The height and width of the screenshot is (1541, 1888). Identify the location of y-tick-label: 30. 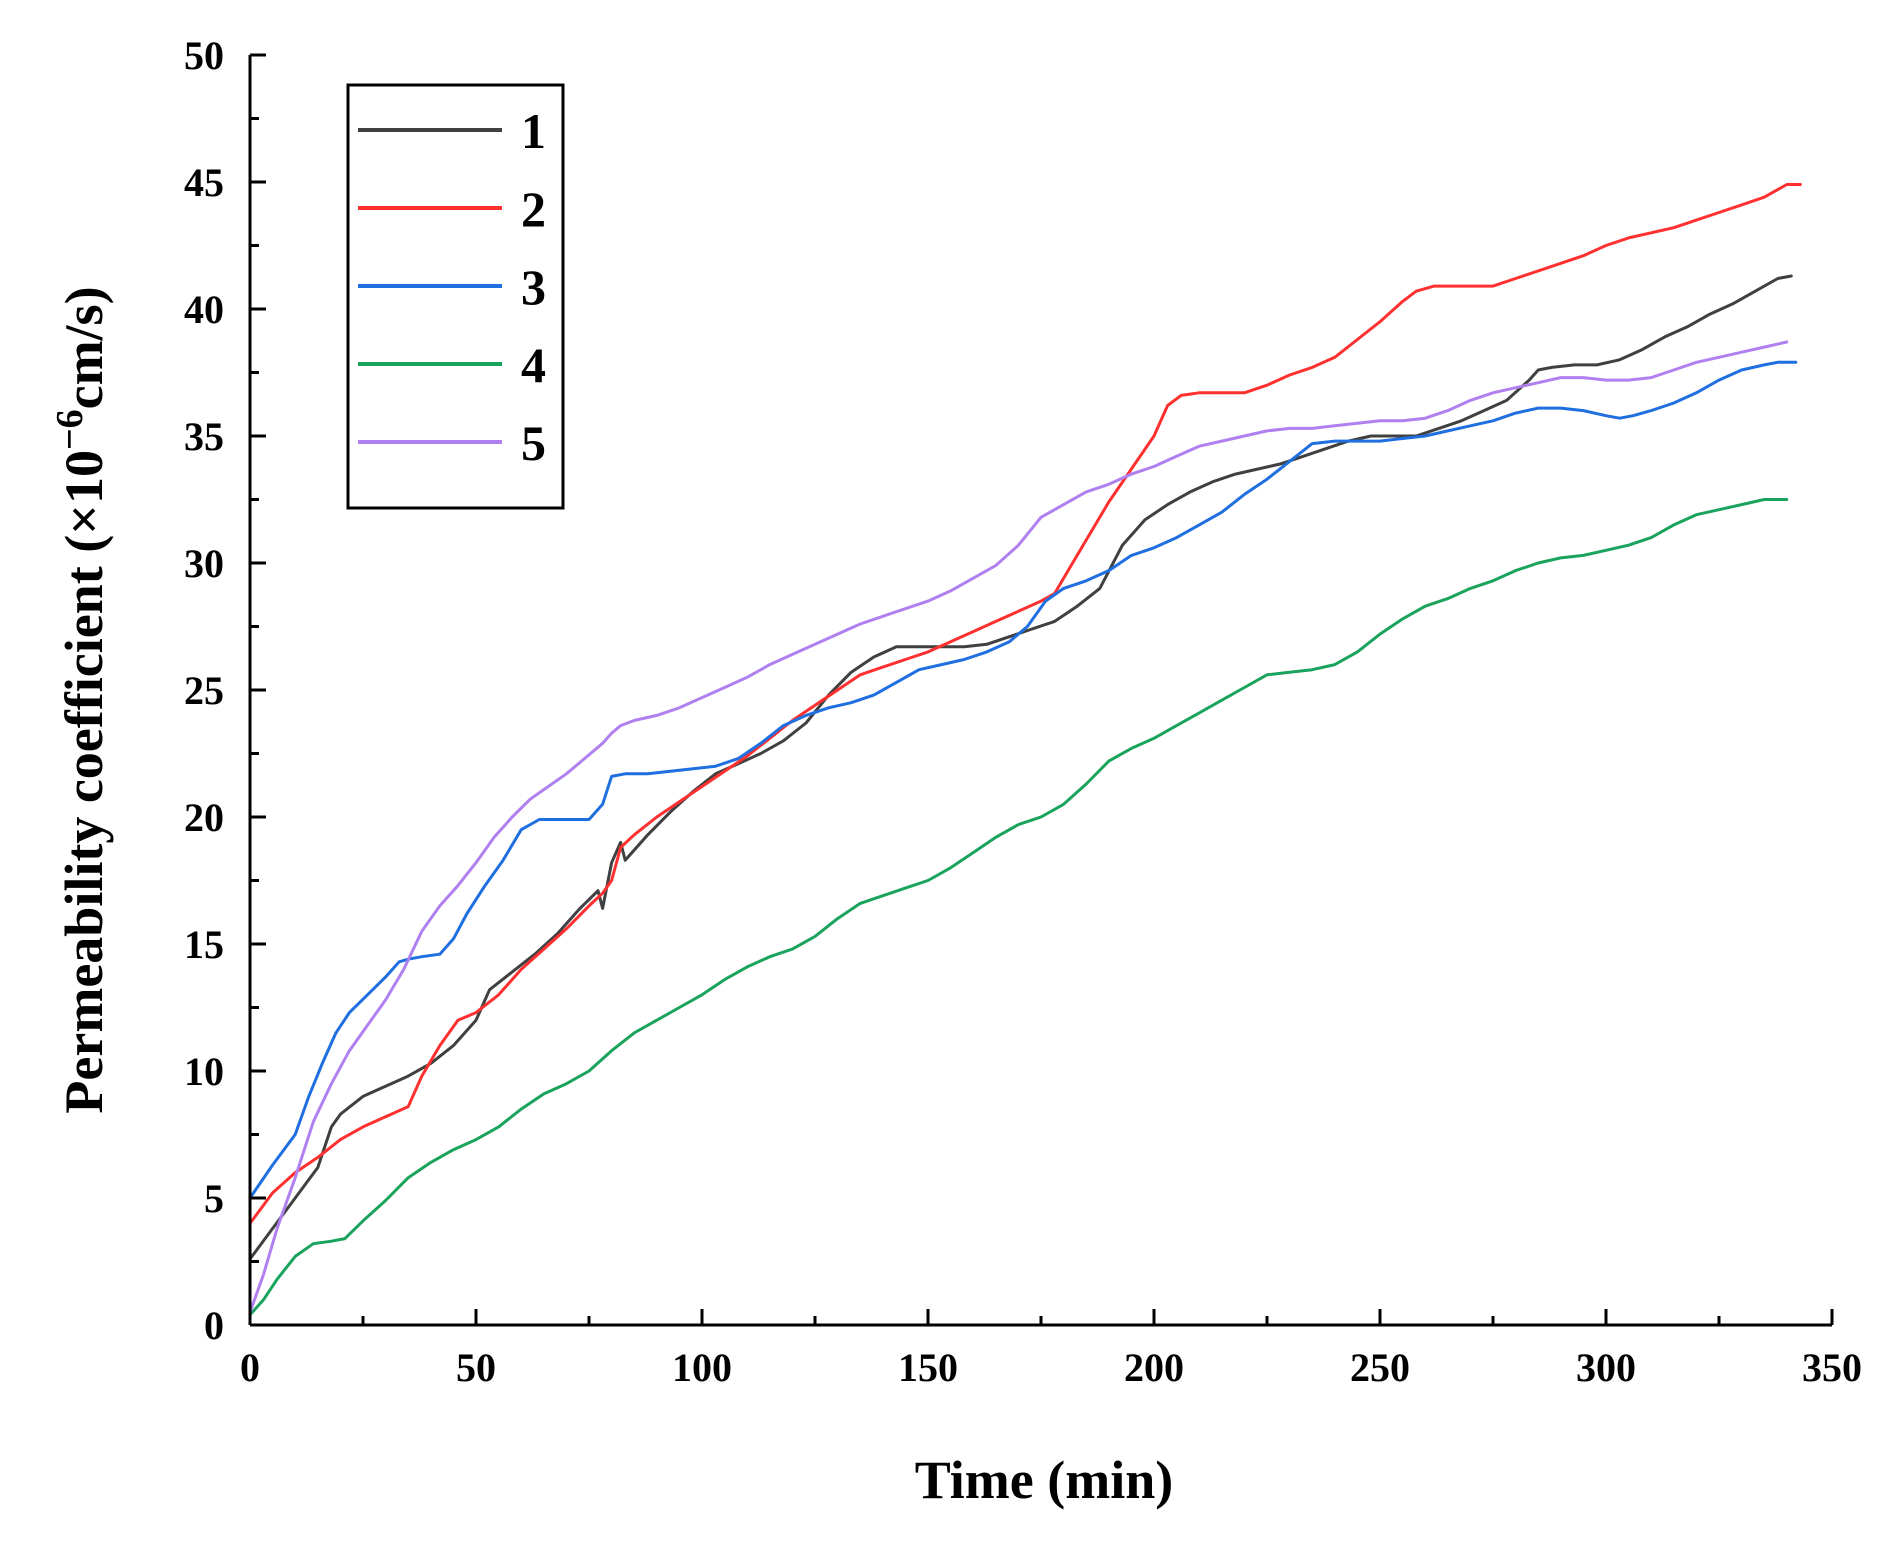
(204, 563).